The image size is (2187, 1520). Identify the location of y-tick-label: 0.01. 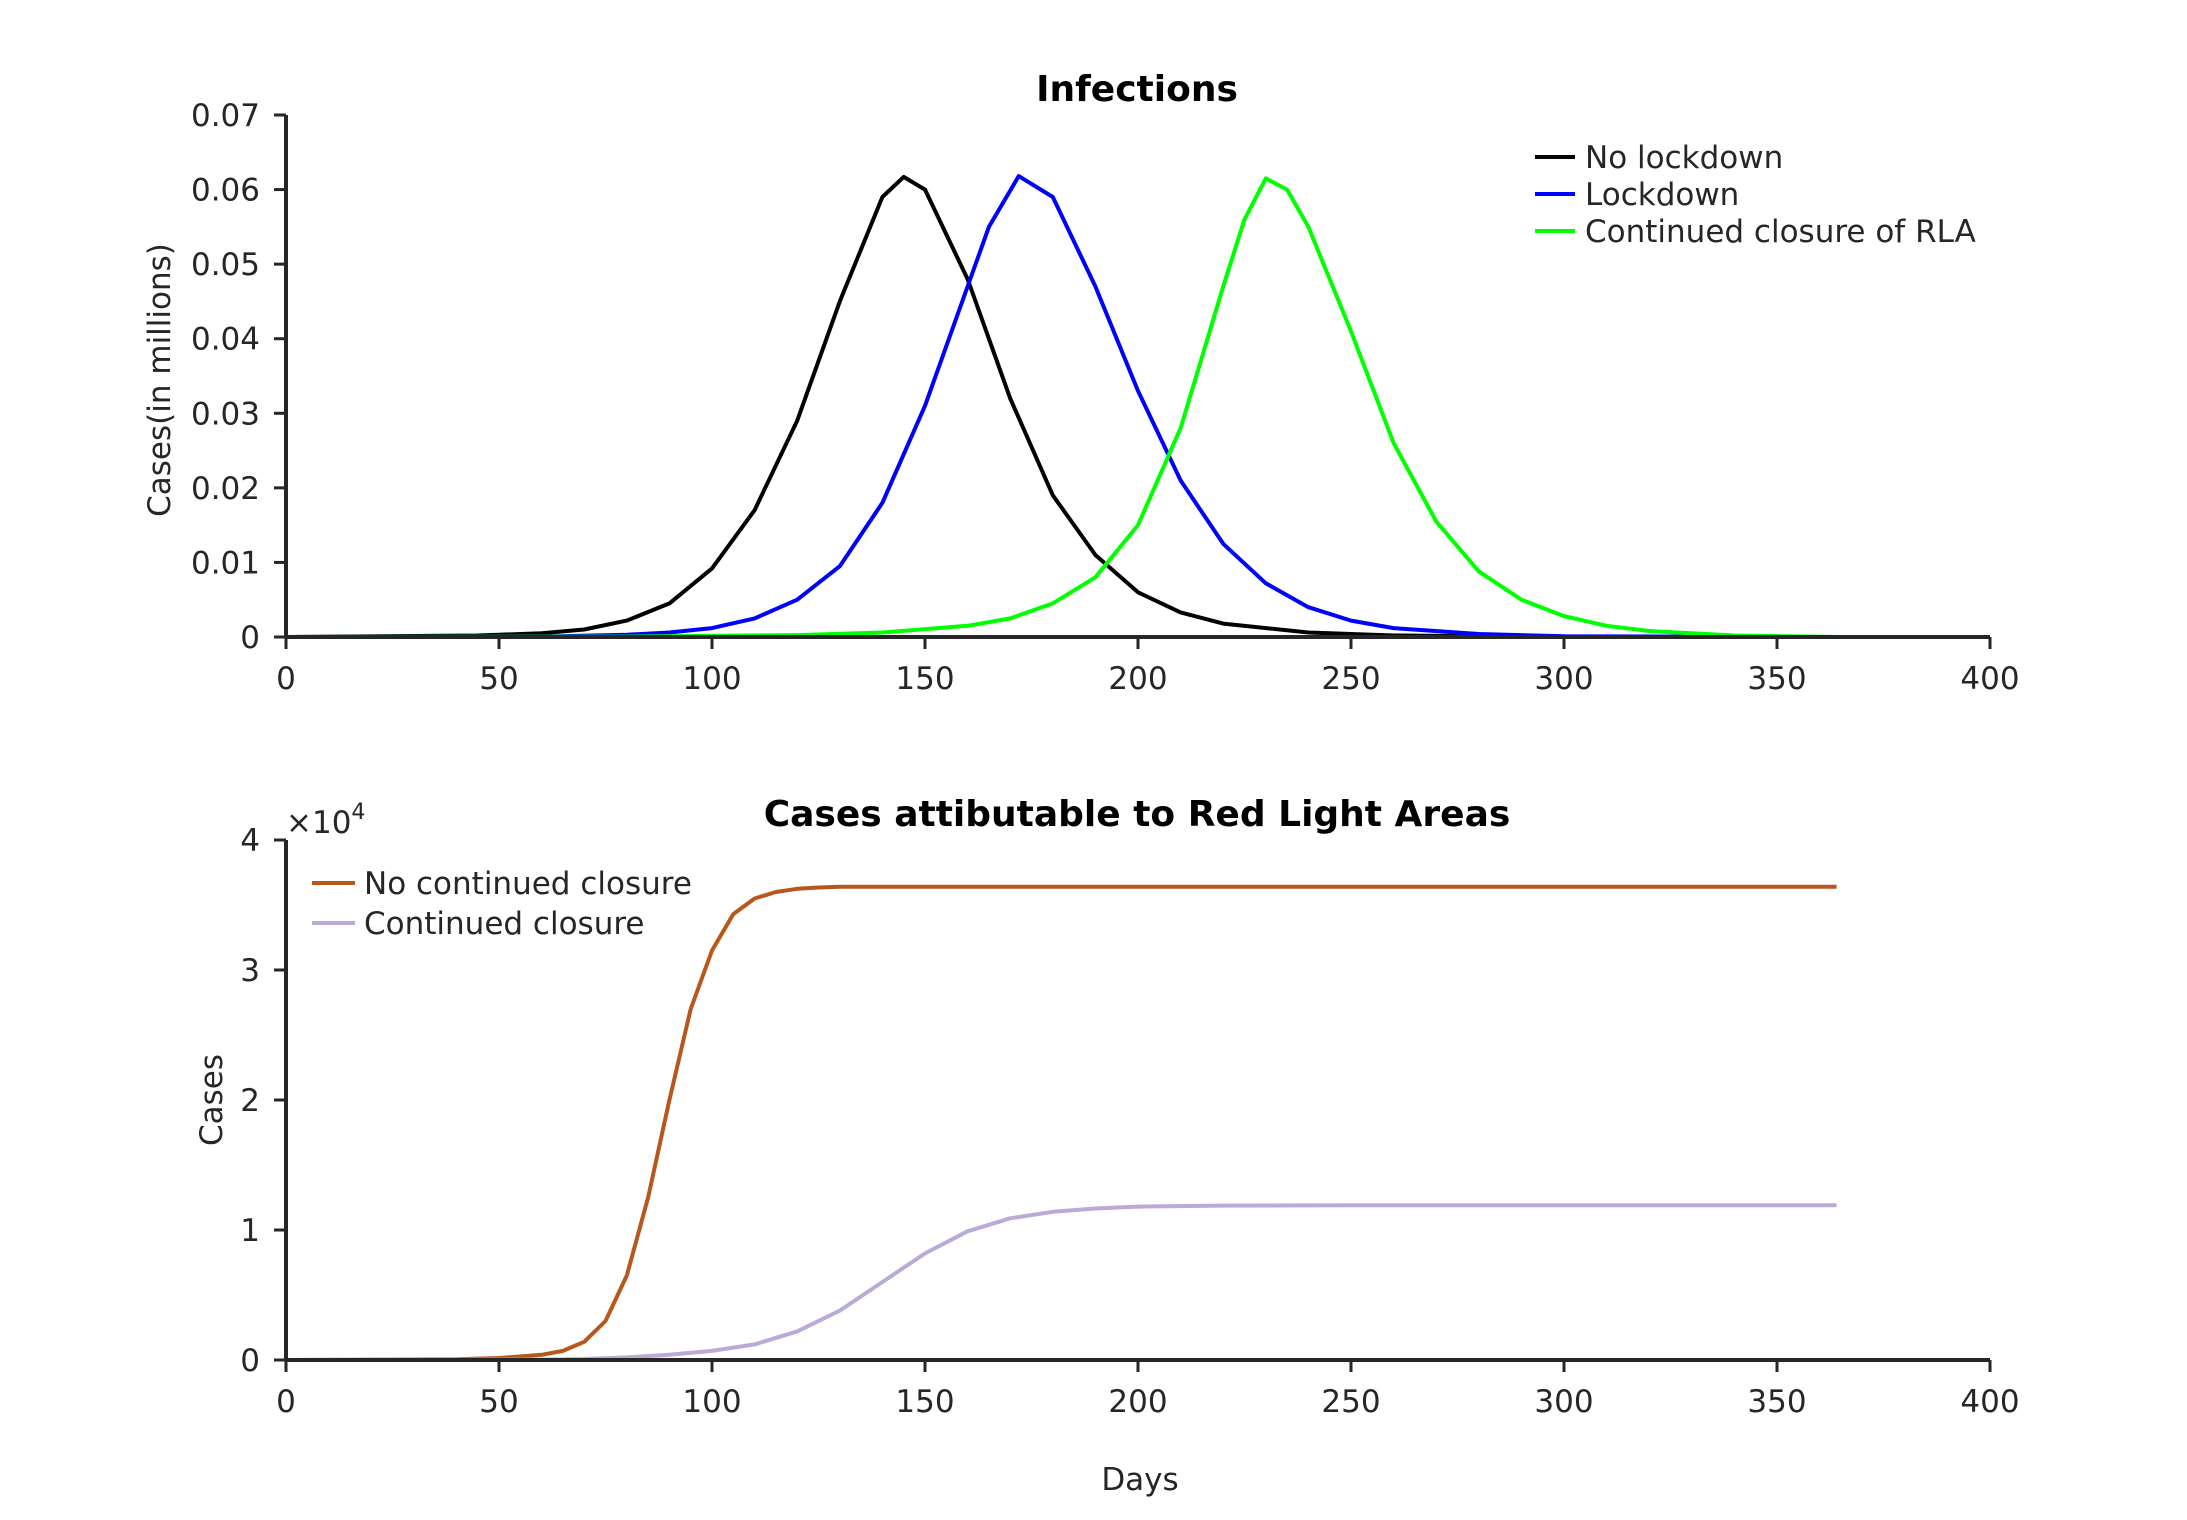
(225, 563).